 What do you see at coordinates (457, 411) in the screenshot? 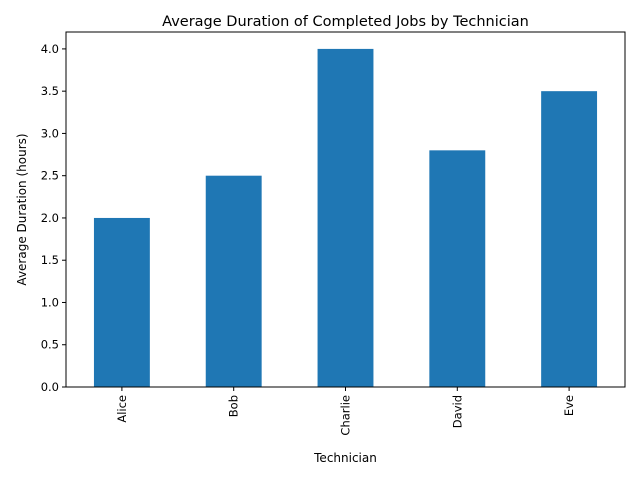
I see `x-tick-label: David` at bounding box center [457, 411].